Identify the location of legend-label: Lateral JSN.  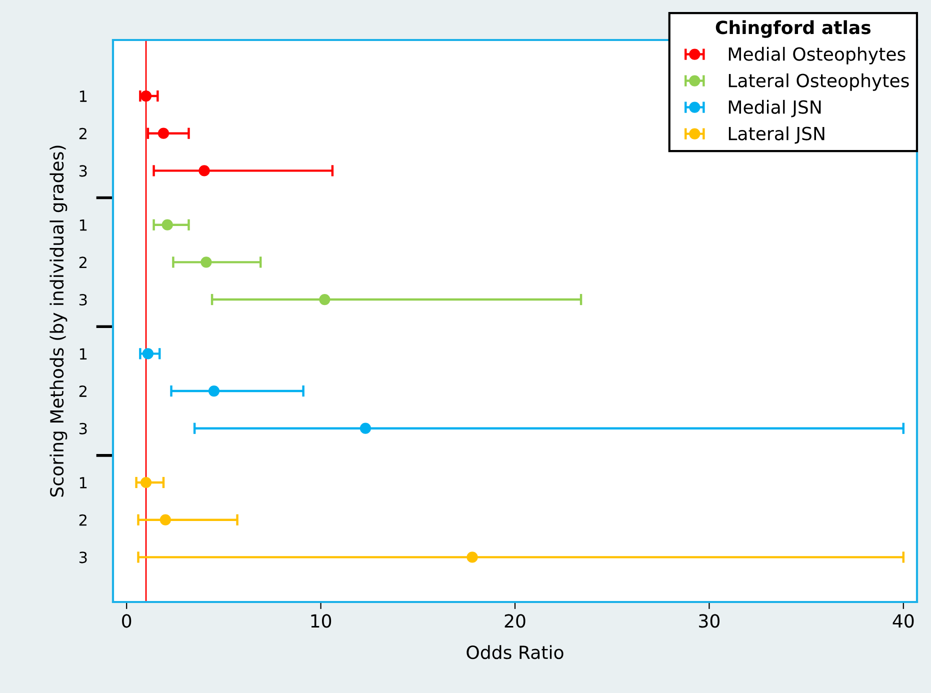
(776, 135).